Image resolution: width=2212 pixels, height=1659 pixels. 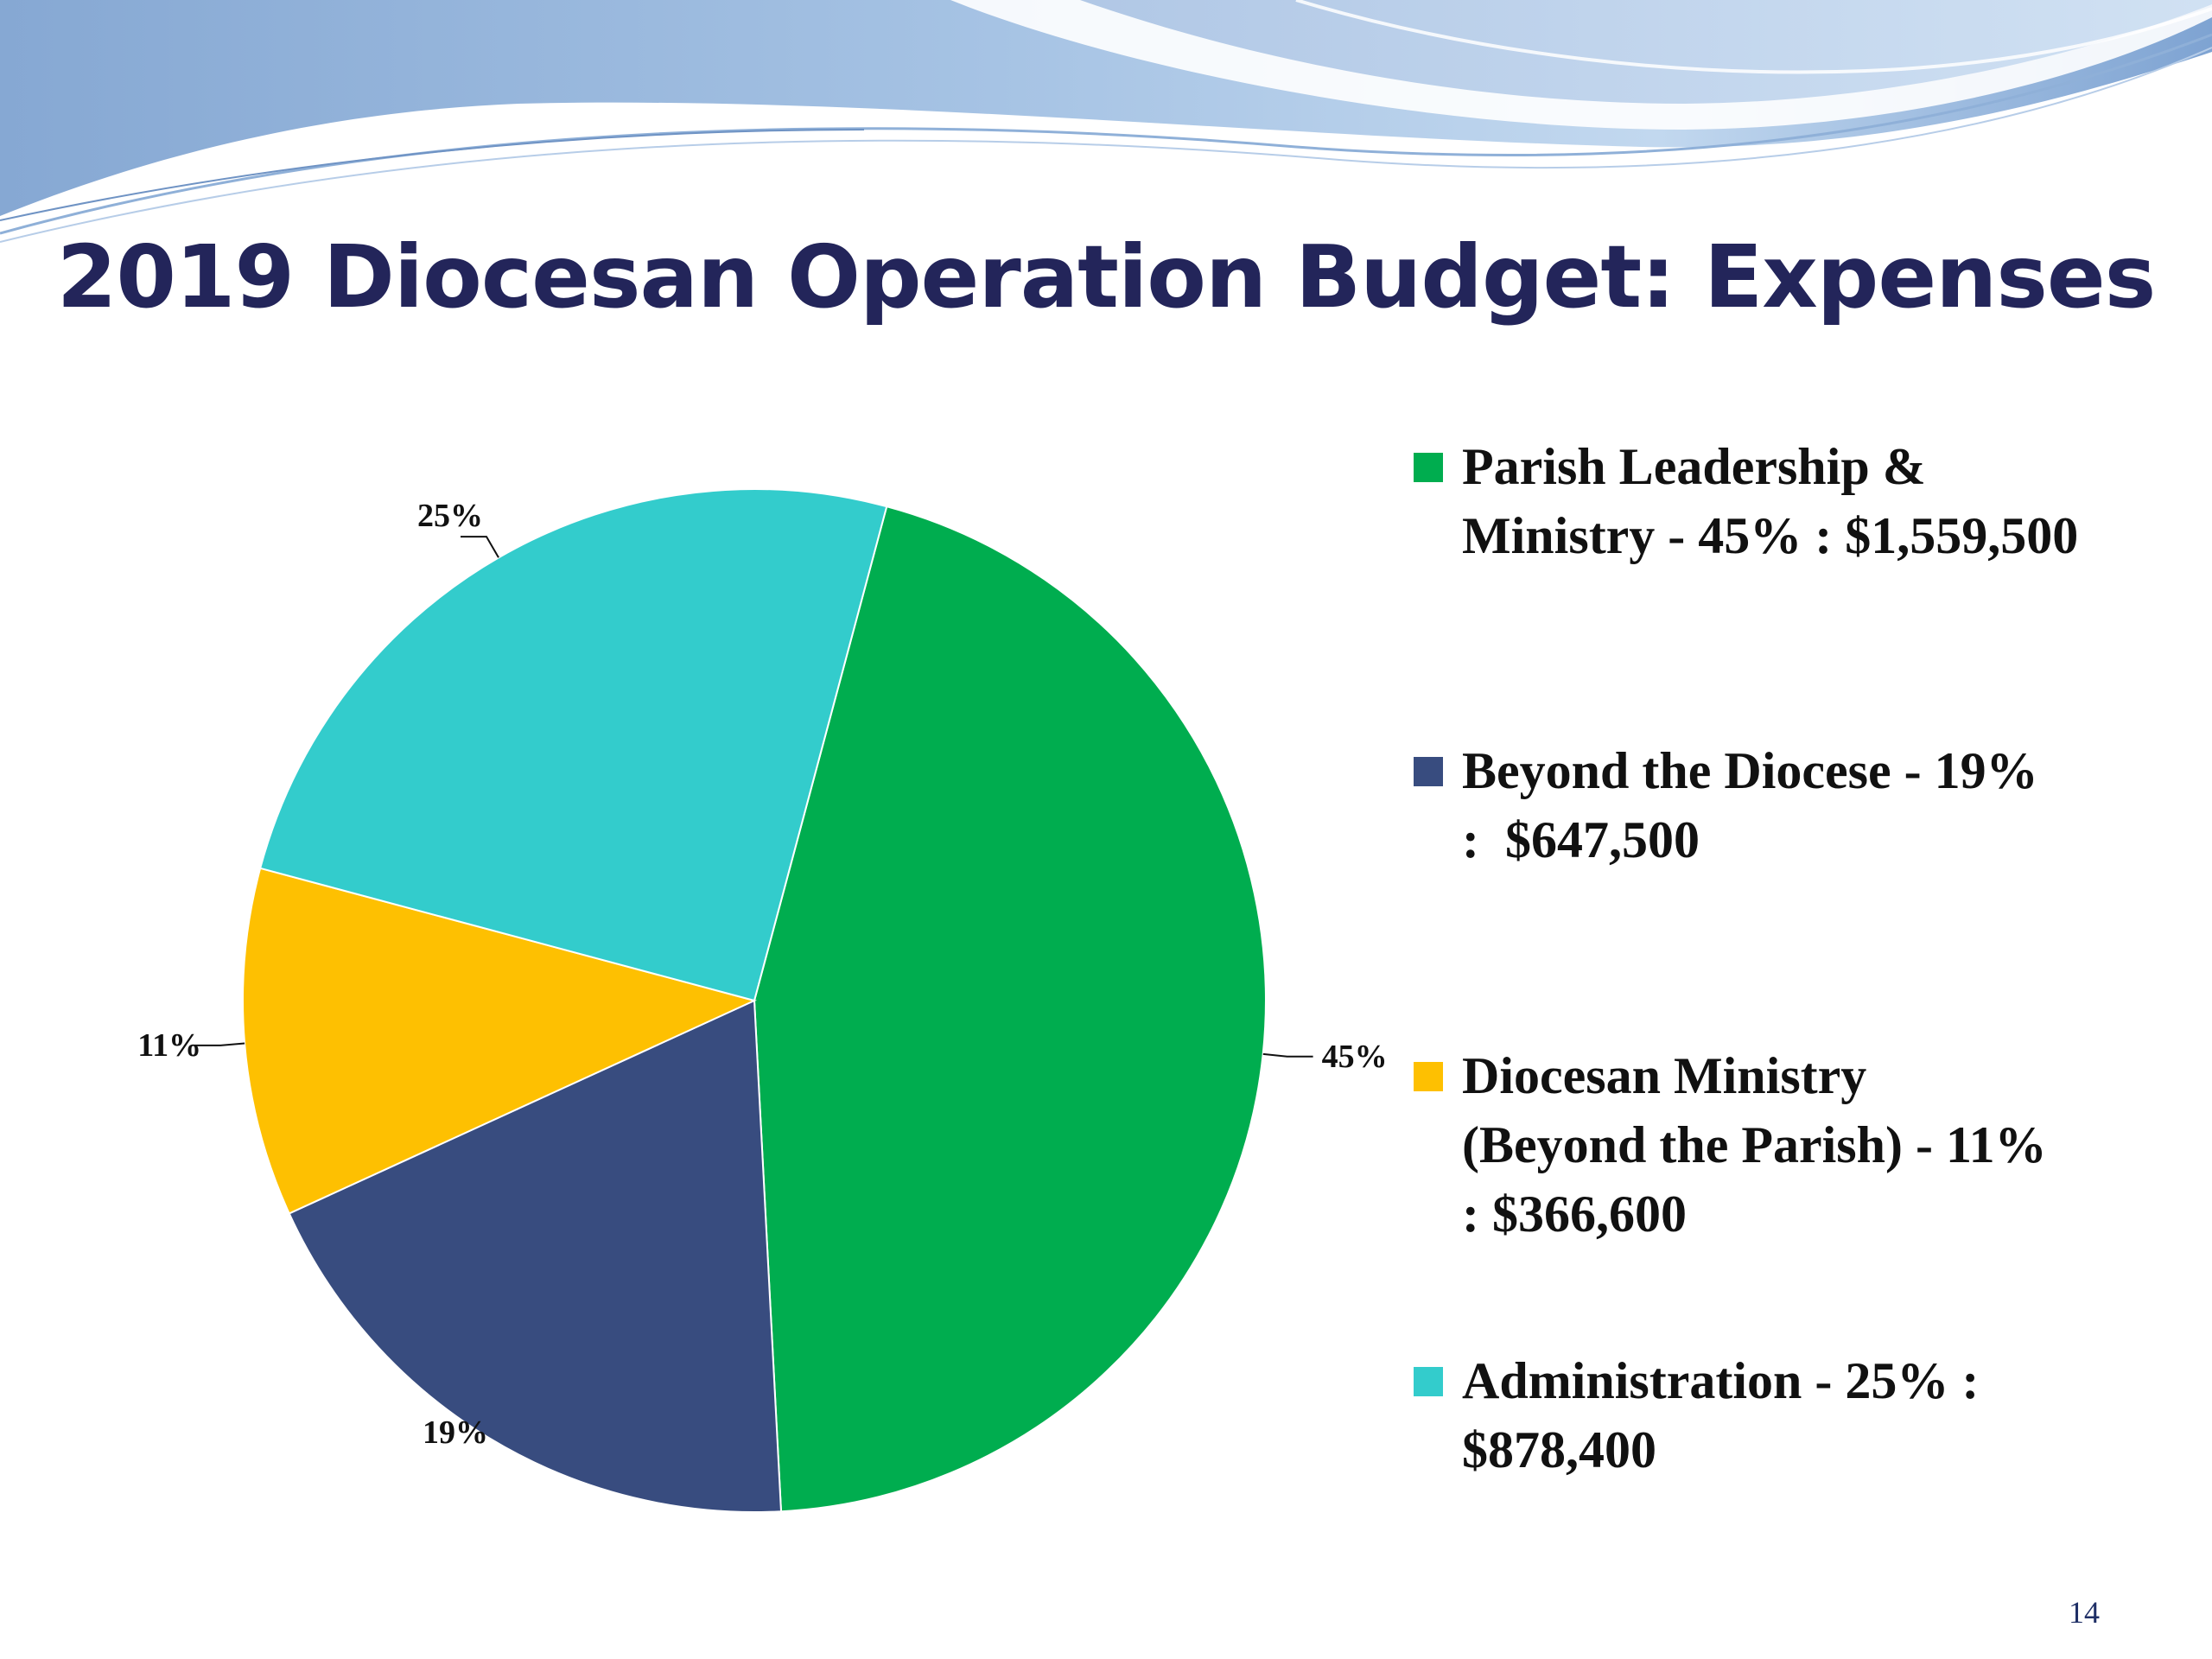 I want to click on slice-label: 11%, so click(x=169, y=1045).